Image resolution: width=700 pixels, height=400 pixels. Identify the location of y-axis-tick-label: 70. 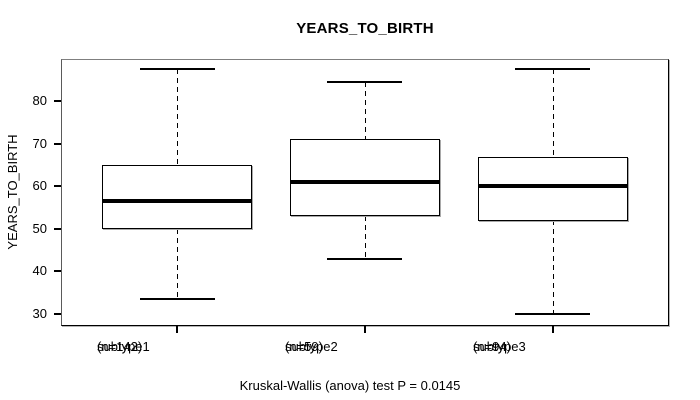
(39, 143).